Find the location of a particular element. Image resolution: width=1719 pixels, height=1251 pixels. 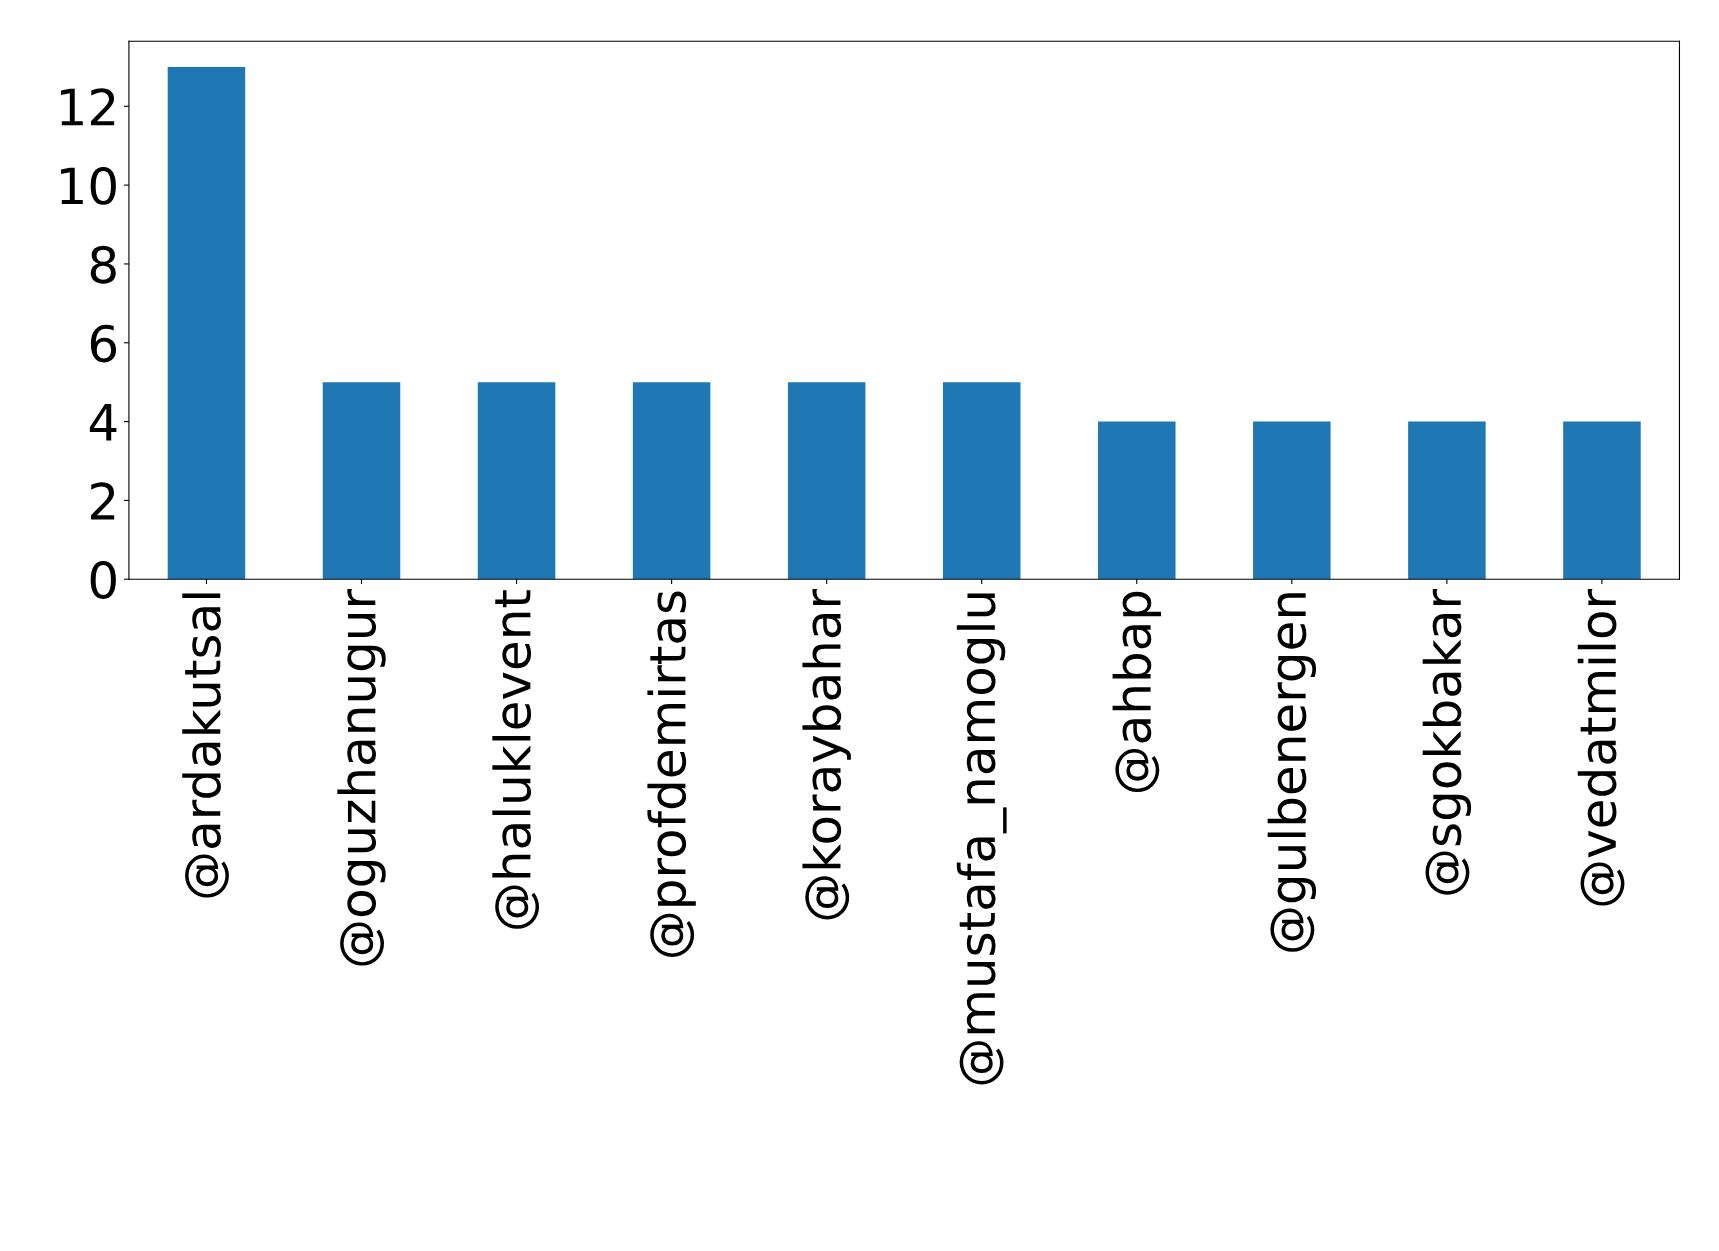

x-tick-label: @sgokbakar is located at coordinates (1447, 741).